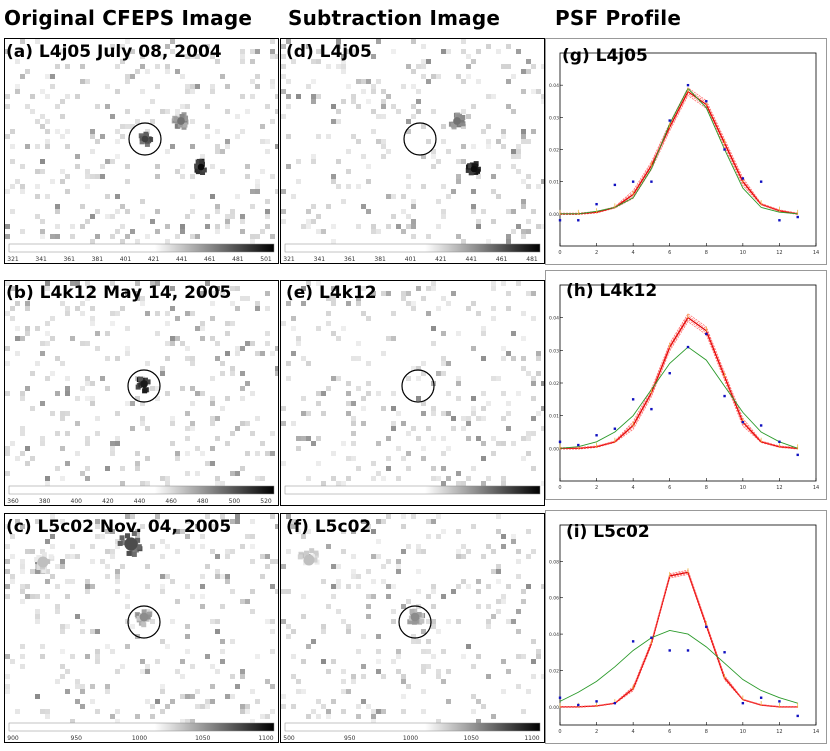 Image resolution: width=830 pixels, height=751 pixels. I want to click on colorbar-tick-label: 420, so click(108, 501).